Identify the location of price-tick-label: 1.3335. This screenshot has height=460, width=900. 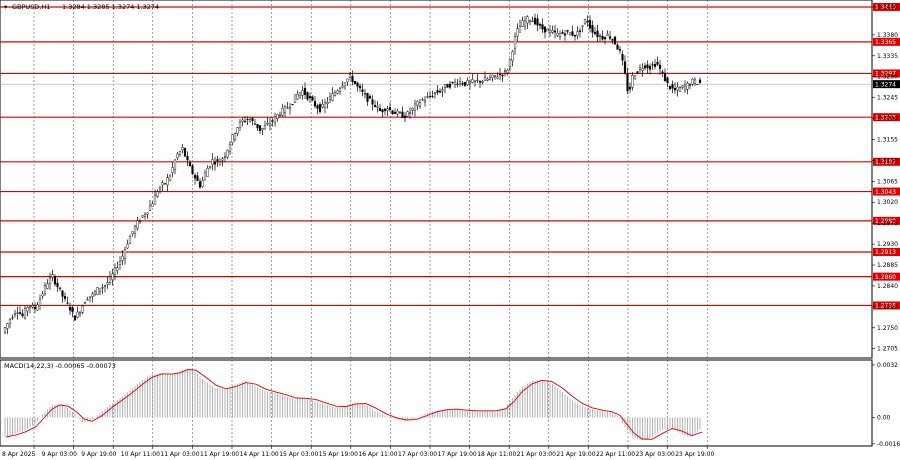
(887, 56).